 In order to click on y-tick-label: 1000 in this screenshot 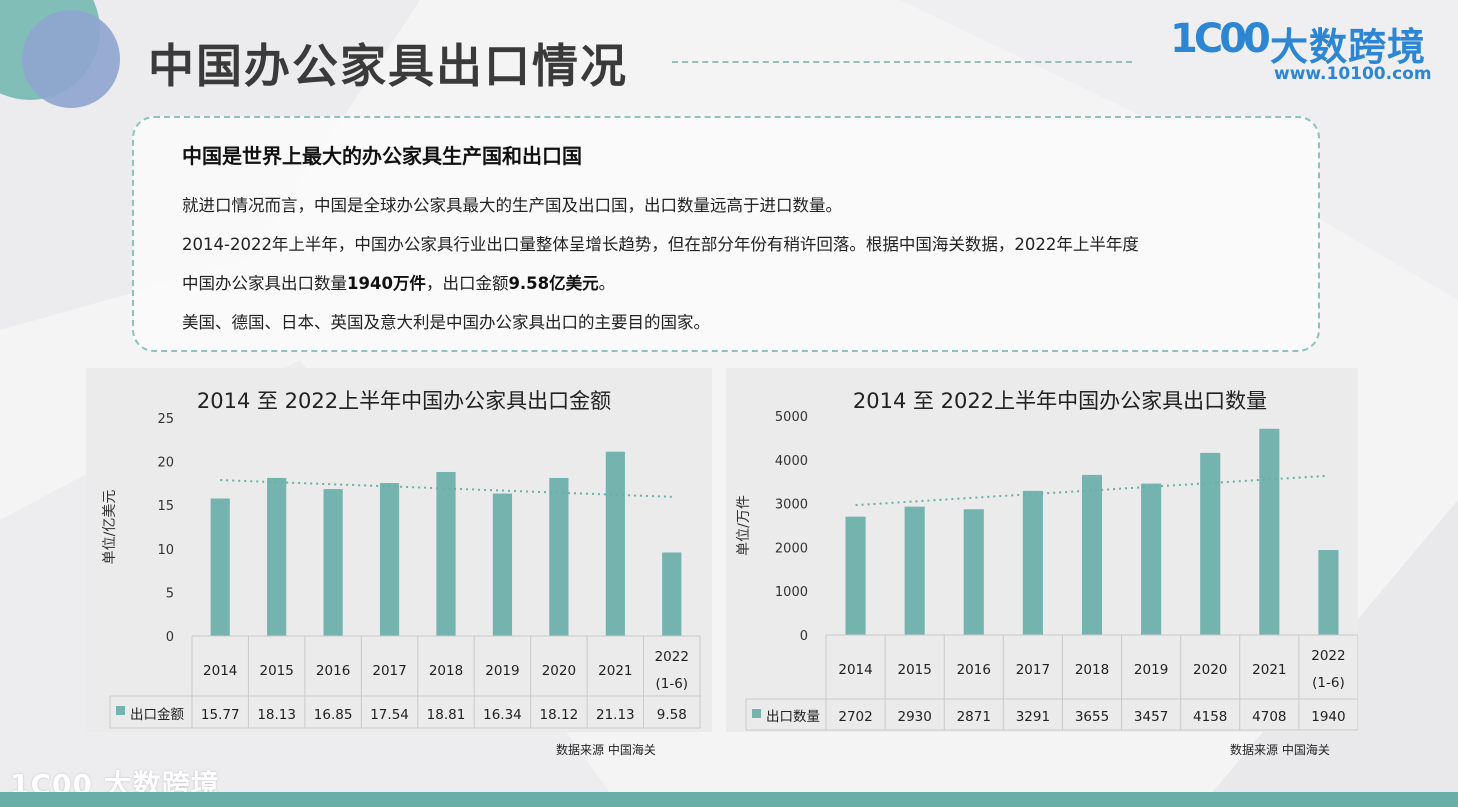, I will do `click(791, 592)`.